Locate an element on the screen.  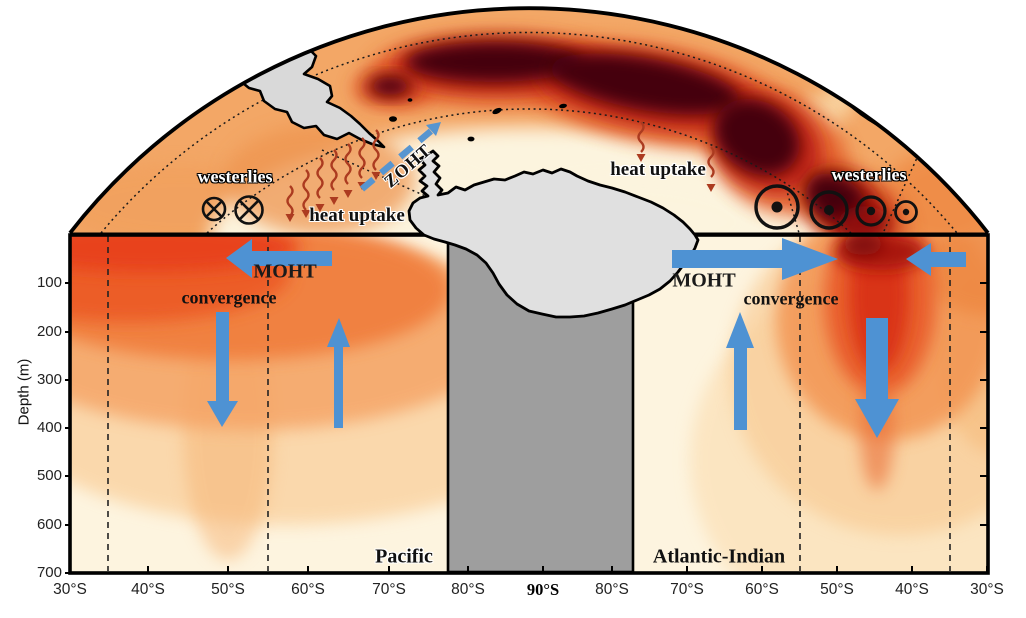
y-tick-label: 200 is located at coordinates (49, 331).